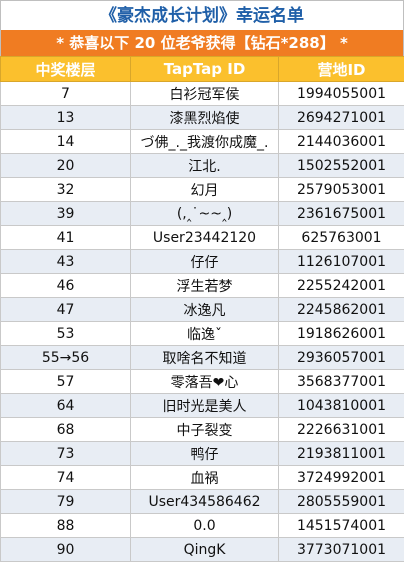  Describe the element at coordinates (66, 382) in the screenshot. I see `cell-floor: 57` at that location.